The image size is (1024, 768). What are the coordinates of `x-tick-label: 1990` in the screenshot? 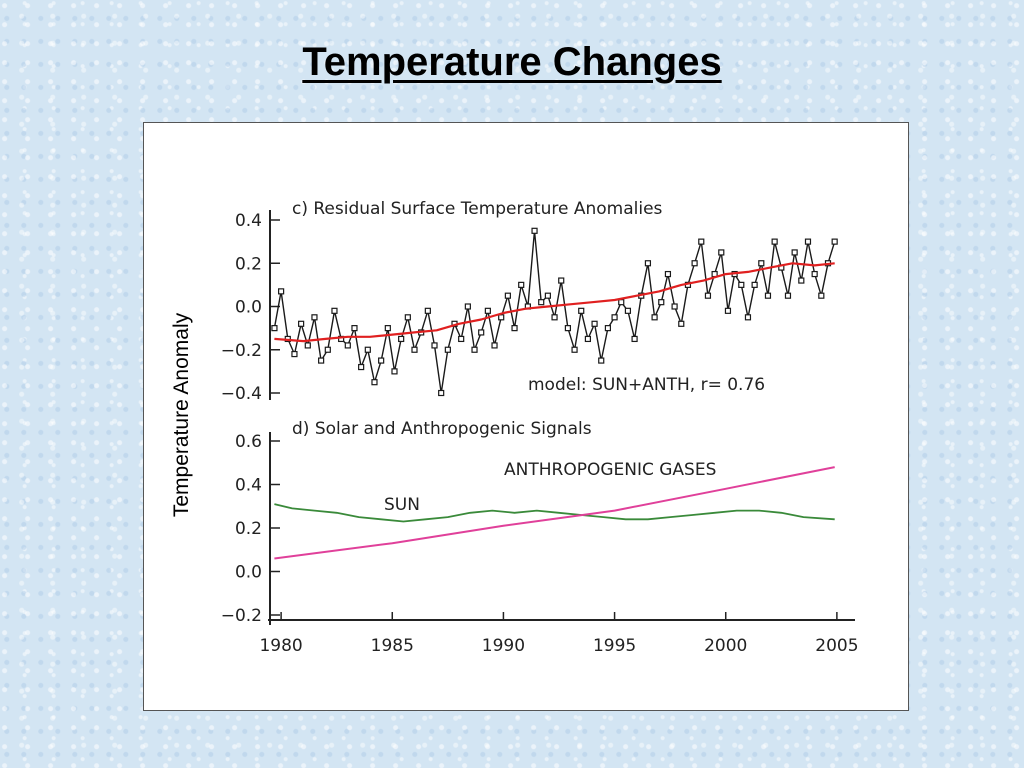 It's located at (503, 646).